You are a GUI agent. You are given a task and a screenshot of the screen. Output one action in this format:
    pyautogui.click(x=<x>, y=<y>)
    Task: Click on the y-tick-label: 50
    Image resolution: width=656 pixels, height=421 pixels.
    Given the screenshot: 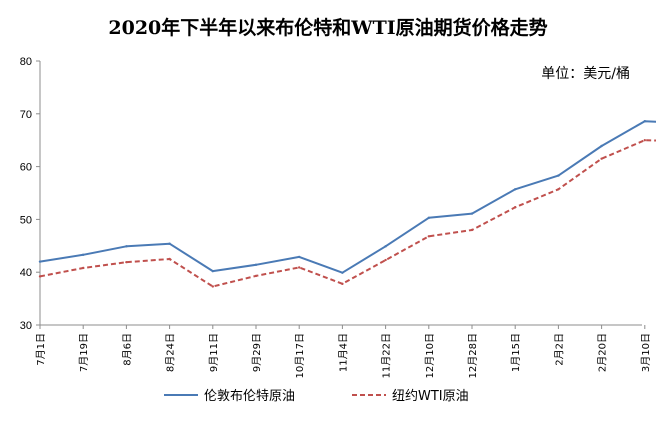 What is the action you would take?
    pyautogui.click(x=26, y=220)
    